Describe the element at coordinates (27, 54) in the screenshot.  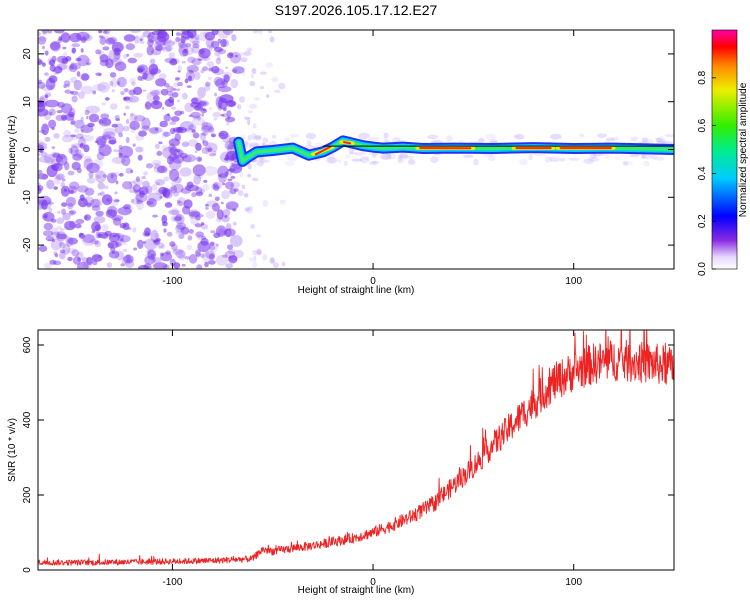
I see `spectrogram-ytick-label: 20` at that location.